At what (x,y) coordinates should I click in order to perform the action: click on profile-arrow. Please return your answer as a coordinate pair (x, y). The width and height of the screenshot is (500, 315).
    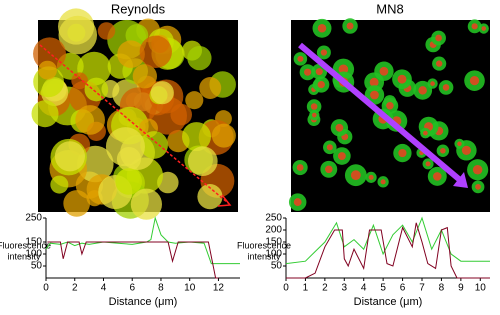
    Looking at the image, I should click on (380, 112).